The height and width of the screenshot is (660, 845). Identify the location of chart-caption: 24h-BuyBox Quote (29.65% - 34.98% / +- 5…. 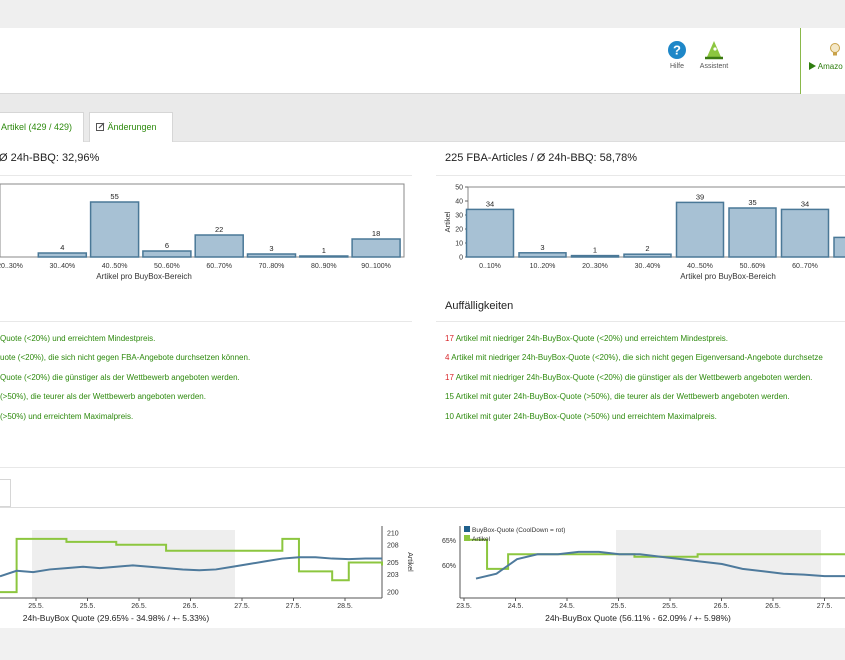
(116, 618).